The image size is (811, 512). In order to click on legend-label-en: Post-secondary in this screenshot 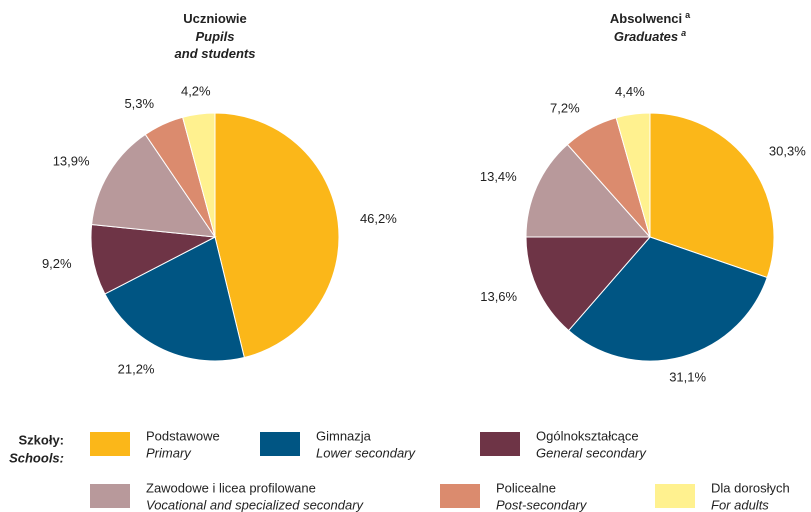, I will do `click(542, 504)`.